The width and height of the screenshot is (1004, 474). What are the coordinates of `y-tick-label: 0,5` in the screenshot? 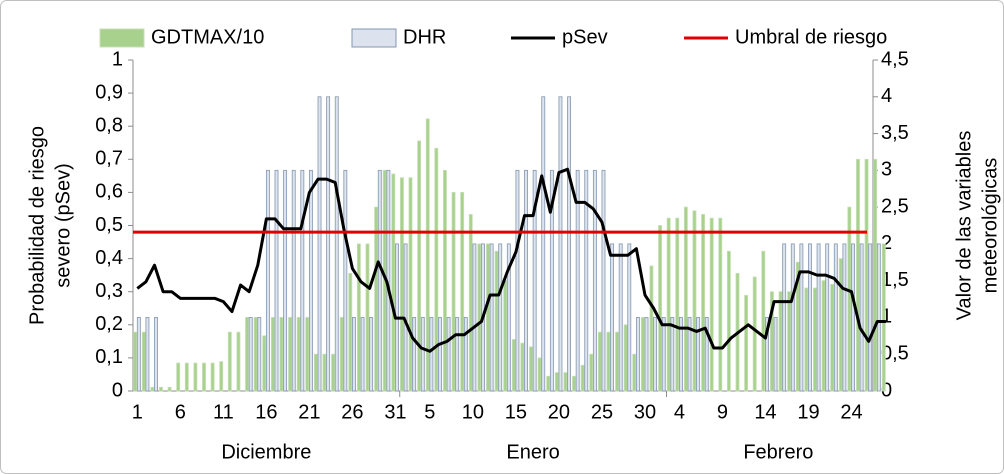 It's located at (109, 225).